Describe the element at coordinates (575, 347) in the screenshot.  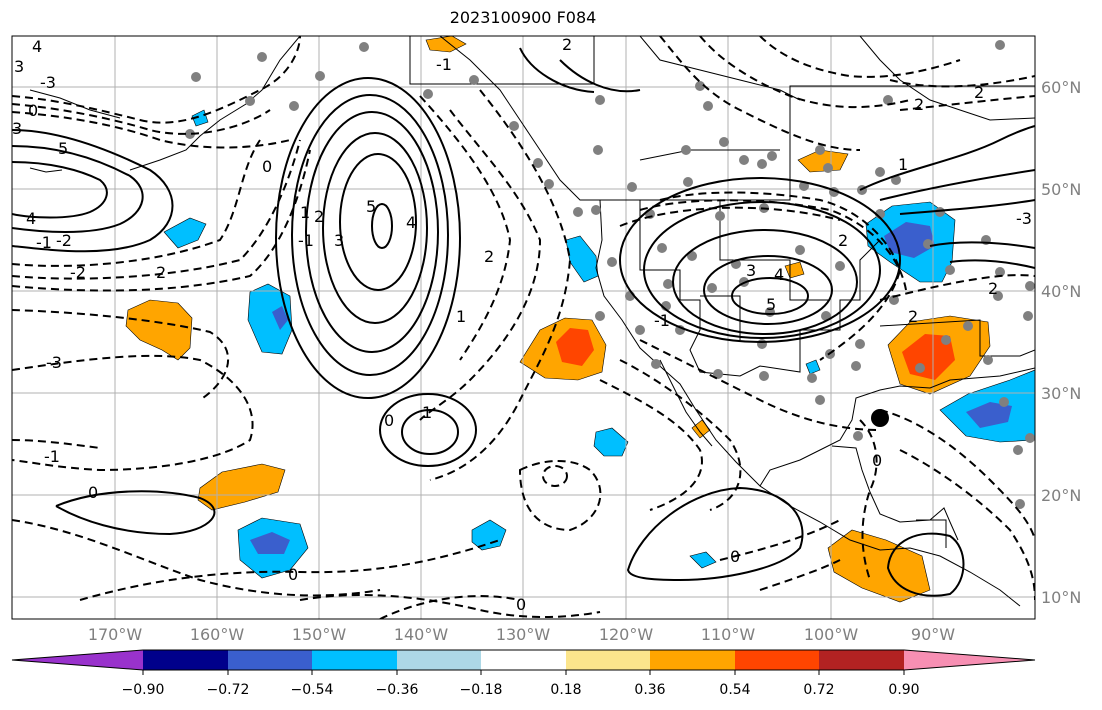
I see `shade-red-region` at that location.